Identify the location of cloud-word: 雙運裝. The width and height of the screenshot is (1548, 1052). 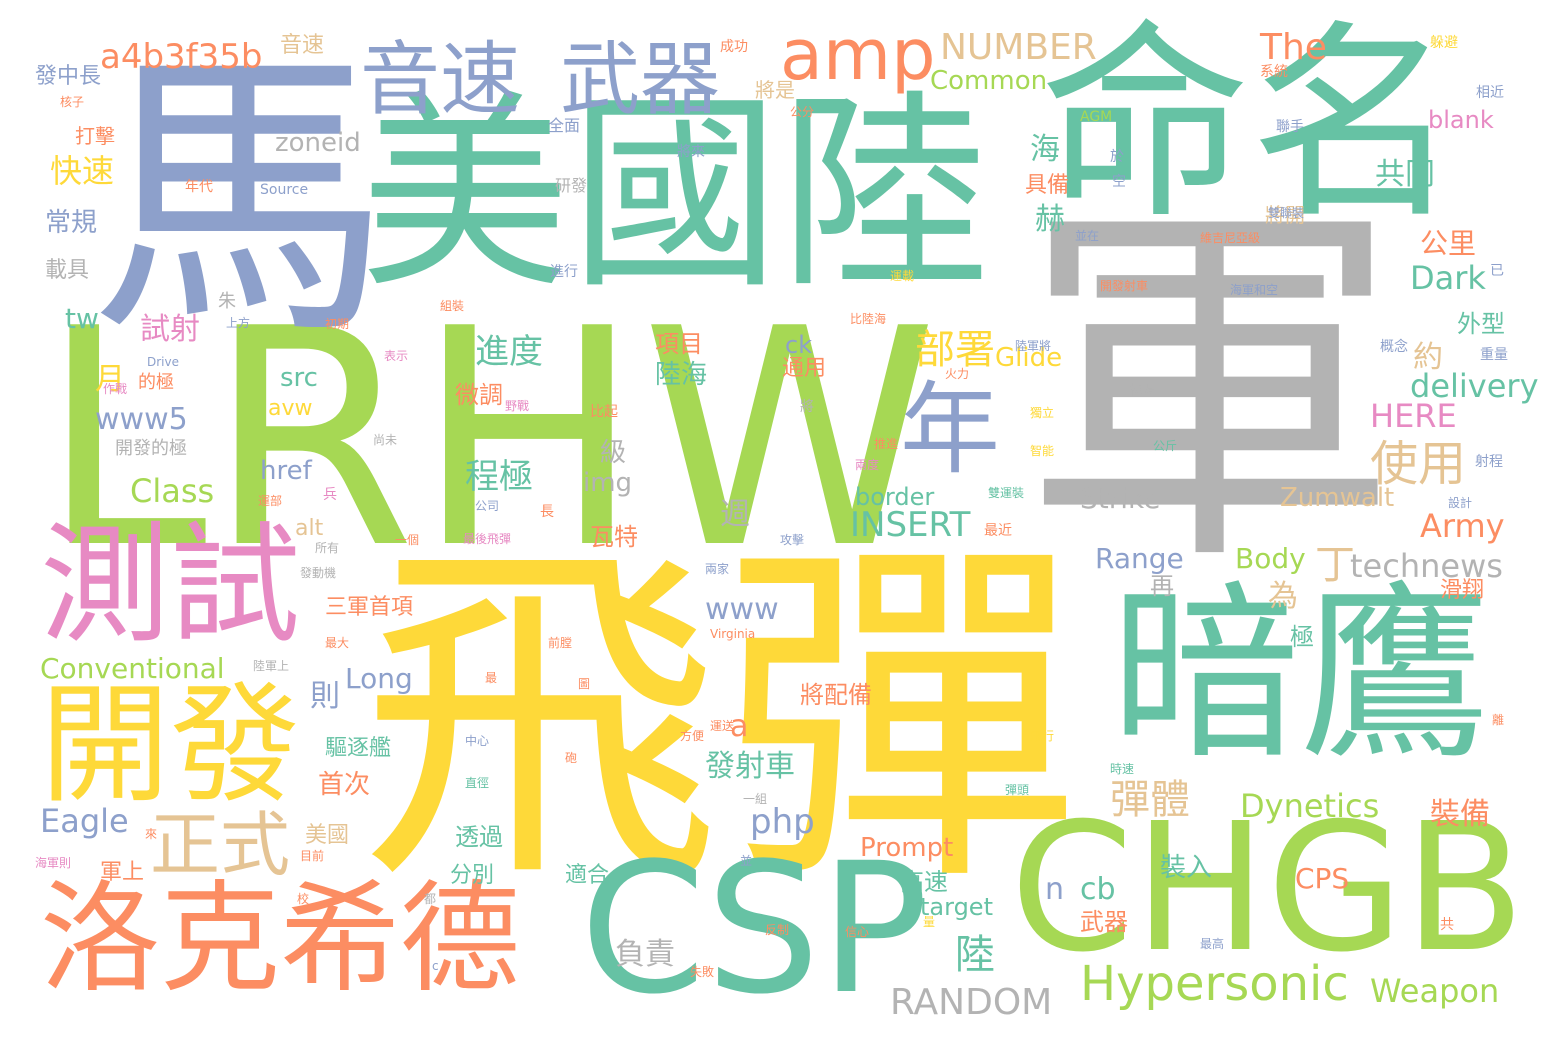
(1006, 493).